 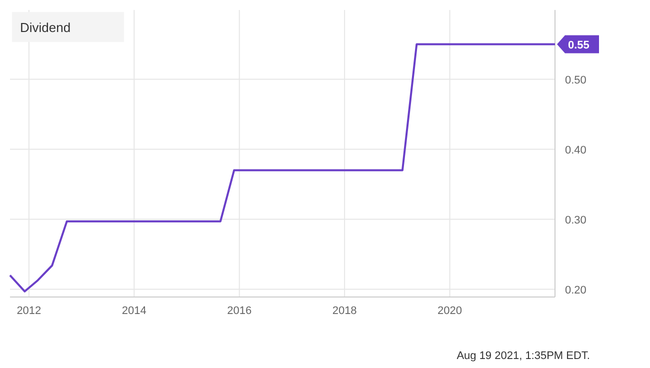 I want to click on y-tick-label: 0.50, so click(x=575, y=80).